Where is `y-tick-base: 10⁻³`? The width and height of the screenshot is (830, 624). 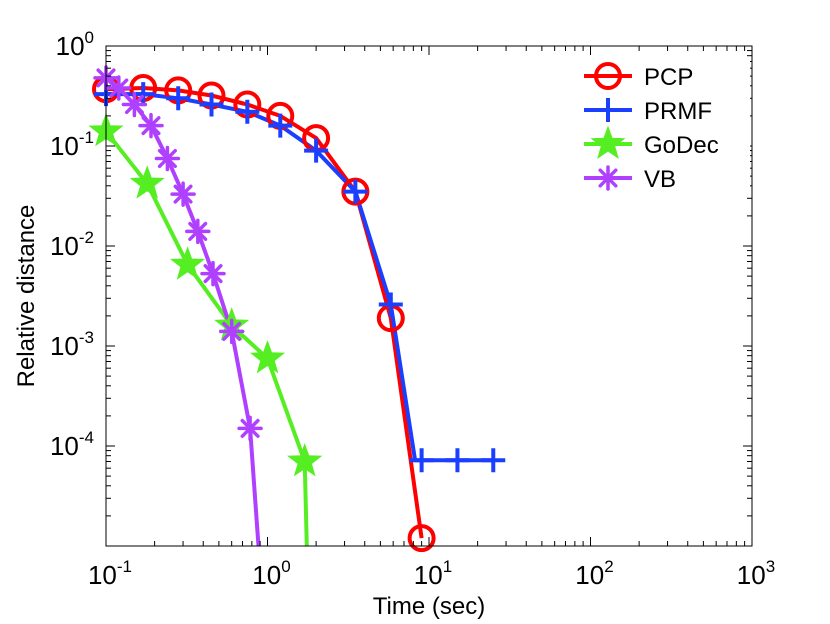 y-tick-base: 10⁻³ is located at coordinates (72, 344).